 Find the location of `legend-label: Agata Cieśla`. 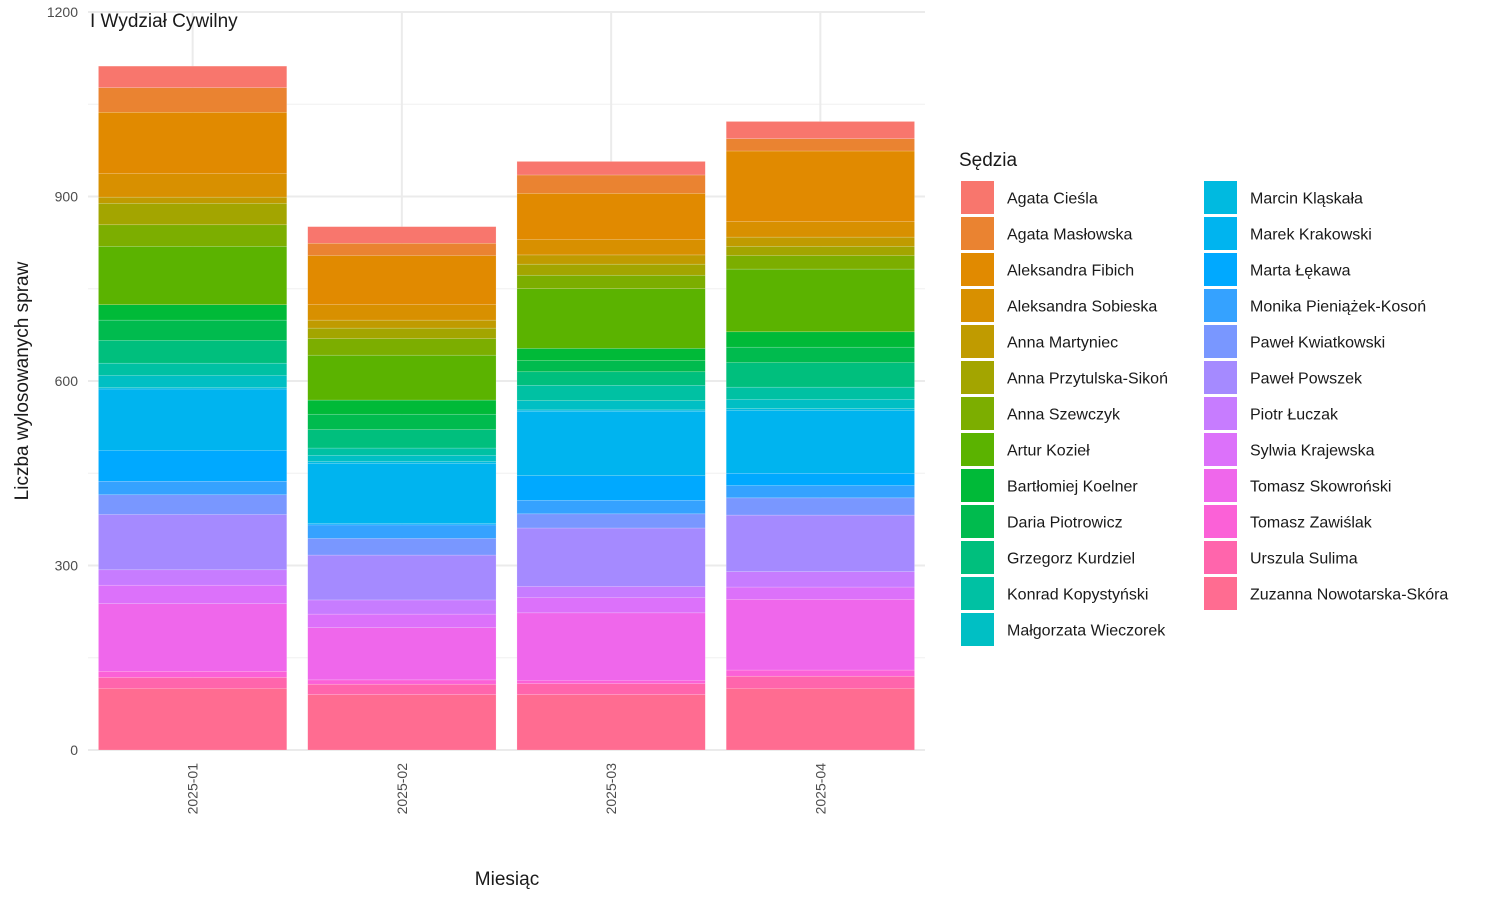

legend-label: Agata Cieśla is located at coordinates (1052, 199).